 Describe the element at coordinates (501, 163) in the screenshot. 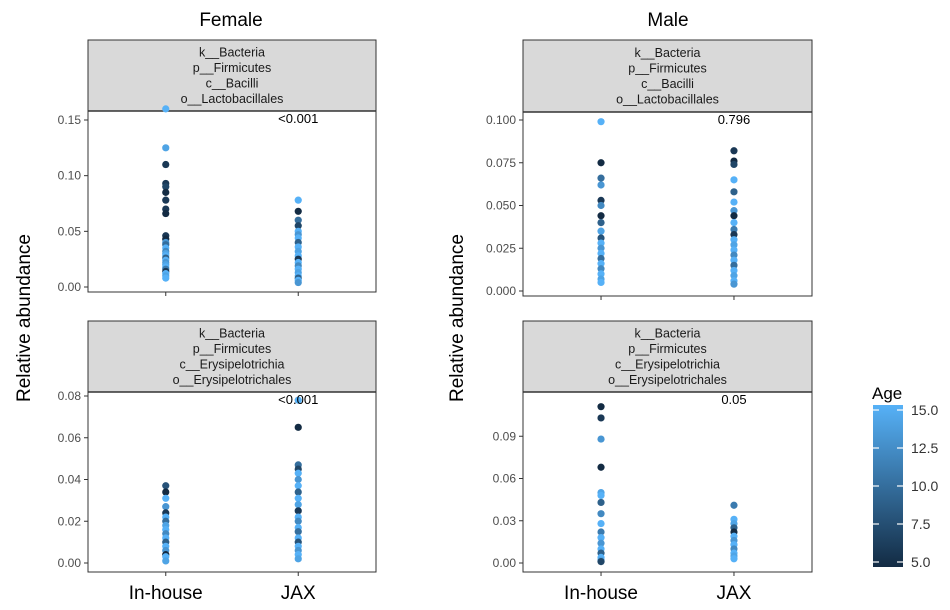

I see `y-tick-label: 0.075` at that location.